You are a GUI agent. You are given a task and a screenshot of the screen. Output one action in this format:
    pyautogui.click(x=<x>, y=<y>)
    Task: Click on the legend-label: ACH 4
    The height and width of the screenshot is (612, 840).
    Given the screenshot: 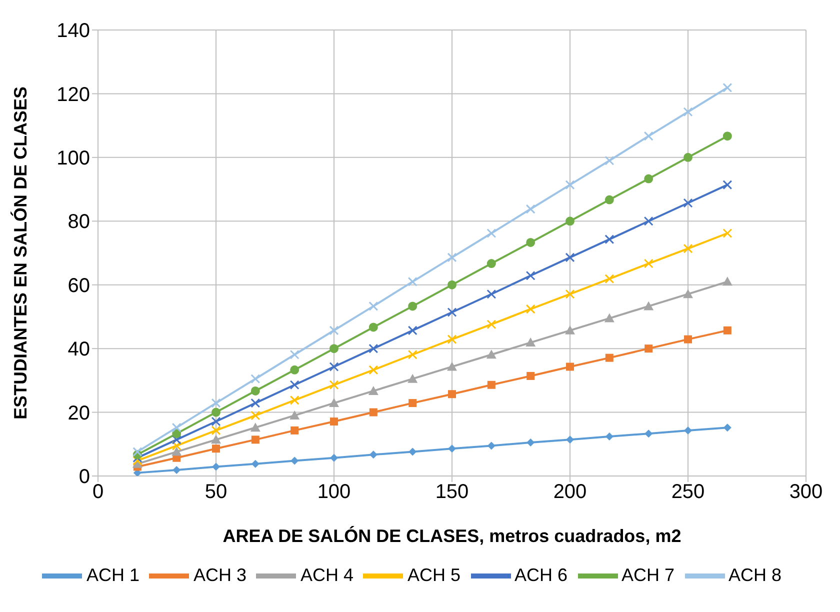 What is the action you would take?
    pyautogui.click(x=327, y=574)
    